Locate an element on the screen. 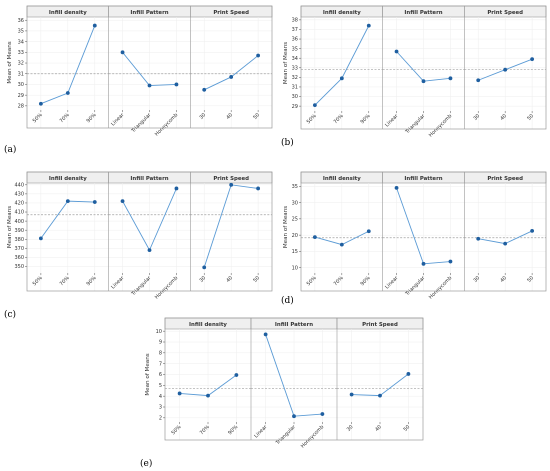 The width and height of the screenshot is (550, 471). chart-label: (e) is located at coordinates (146, 463).